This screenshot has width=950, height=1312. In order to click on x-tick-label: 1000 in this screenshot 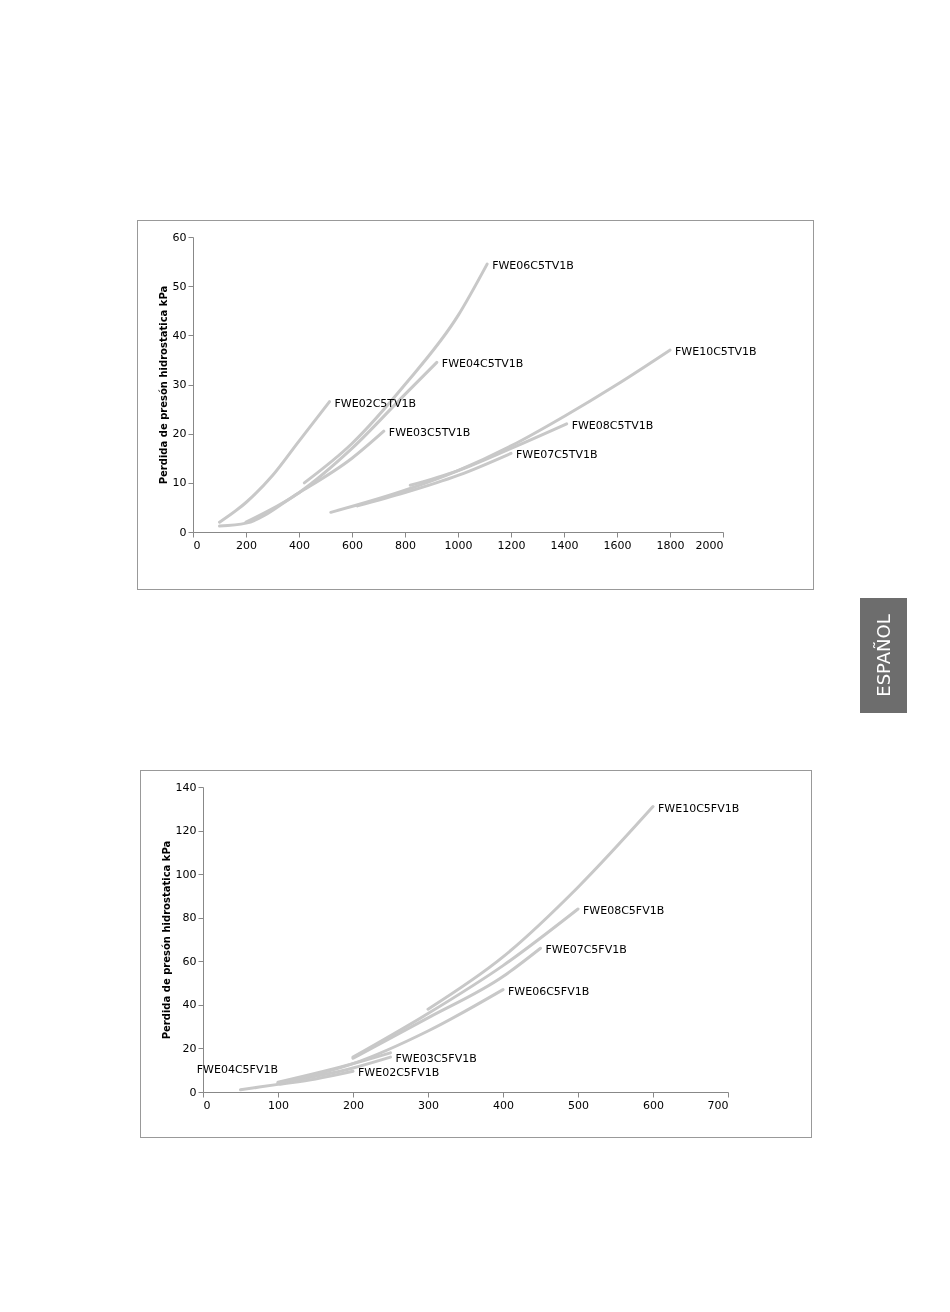, I will do `click(458, 545)`.